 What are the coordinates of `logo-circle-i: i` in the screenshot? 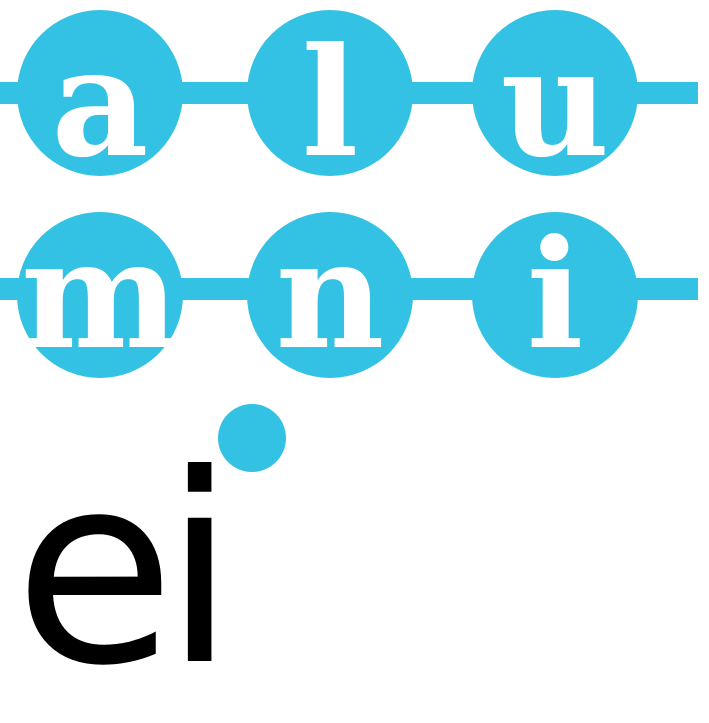 It's located at (555, 295).